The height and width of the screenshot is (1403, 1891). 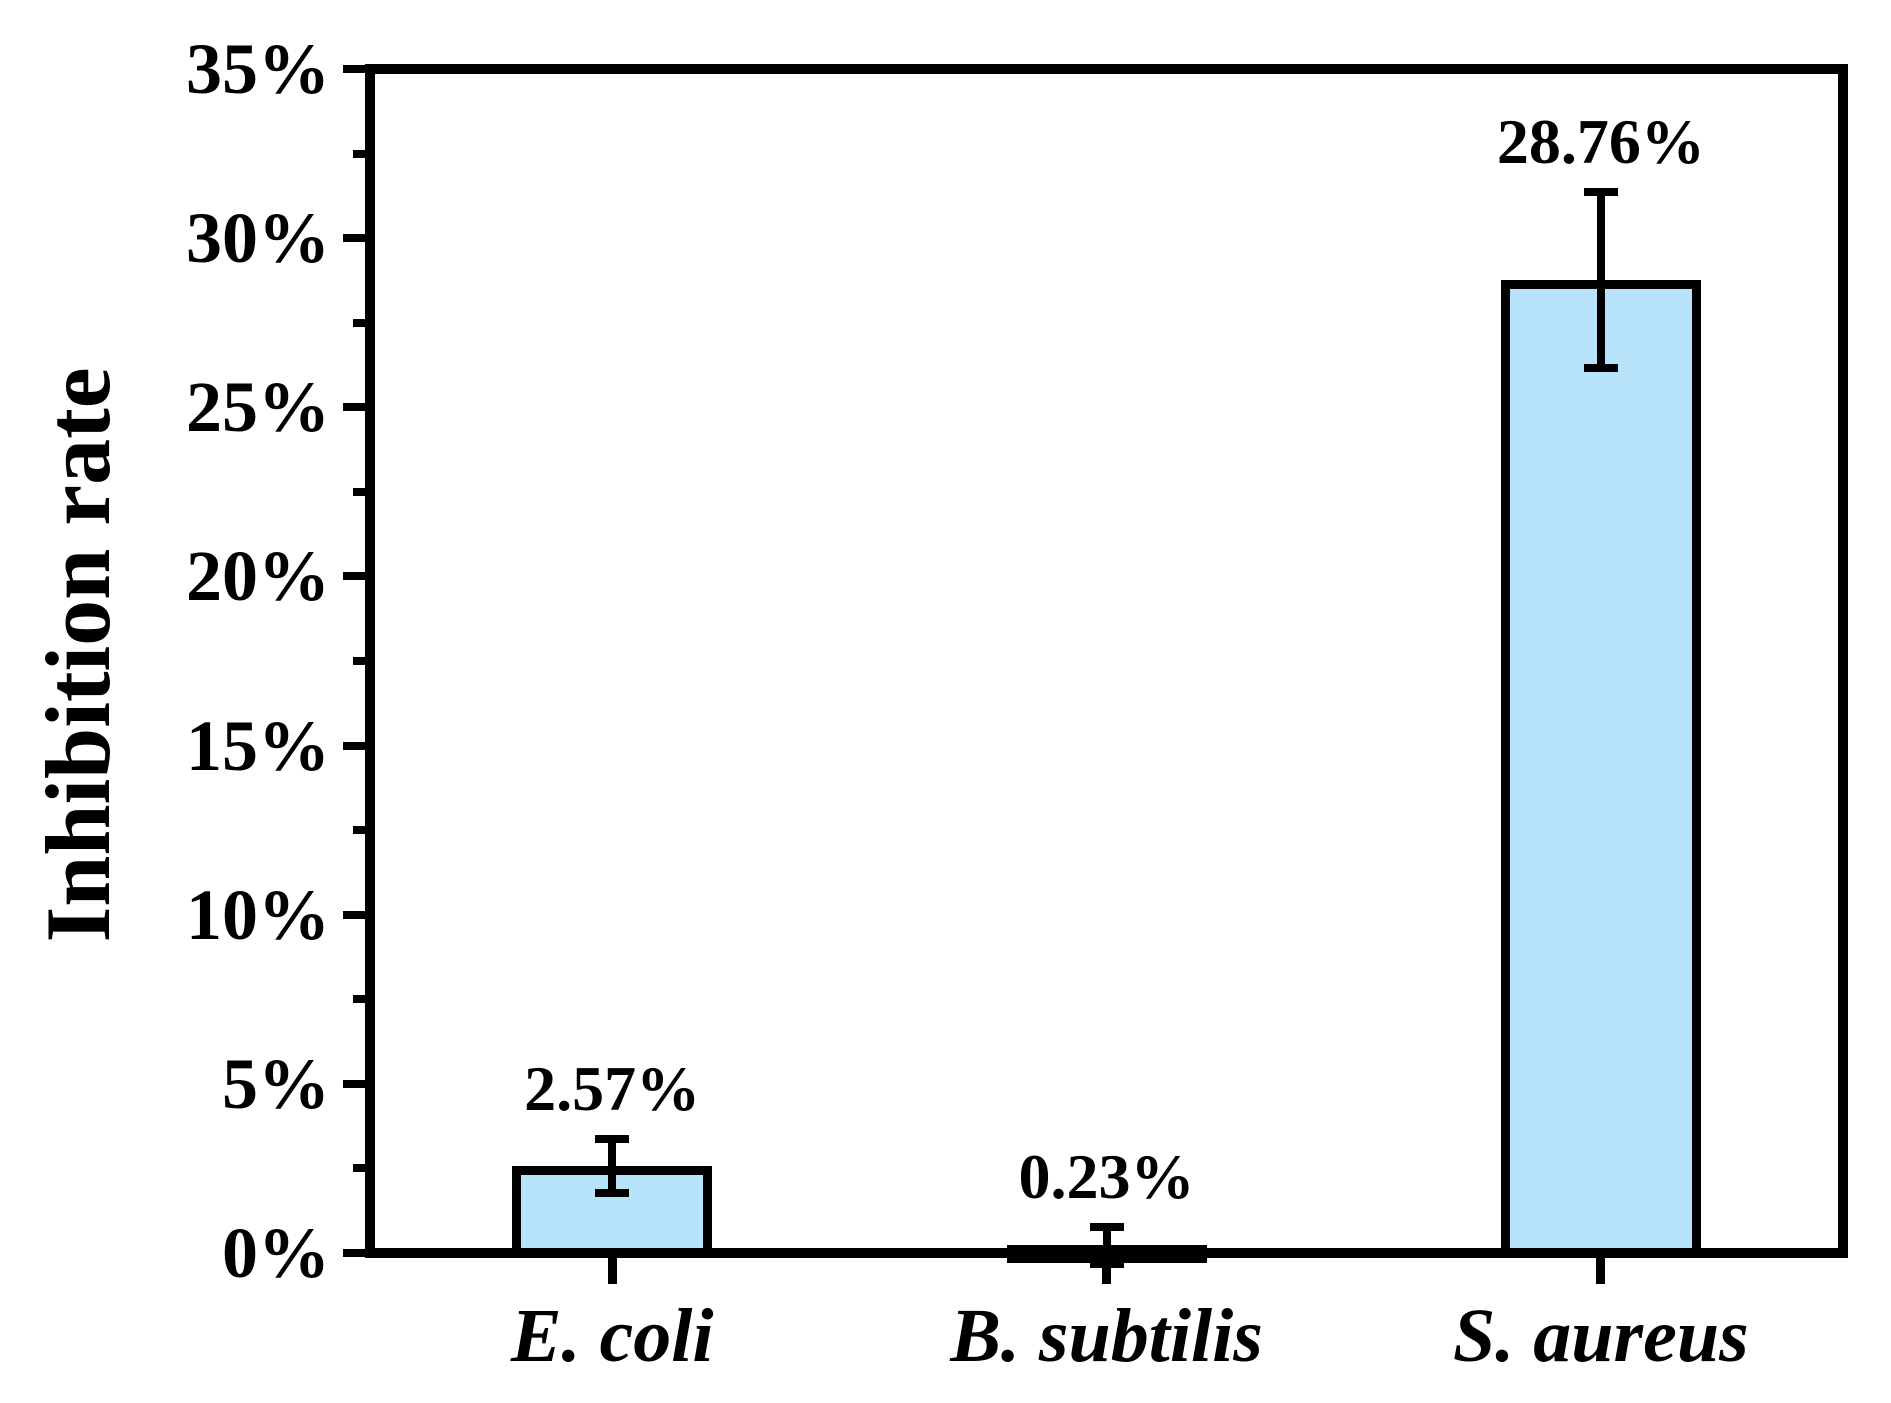 What do you see at coordinates (1106, 1336) in the screenshot?
I see `x-axis-category-label: B. subtilis` at bounding box center [1106, 1336].